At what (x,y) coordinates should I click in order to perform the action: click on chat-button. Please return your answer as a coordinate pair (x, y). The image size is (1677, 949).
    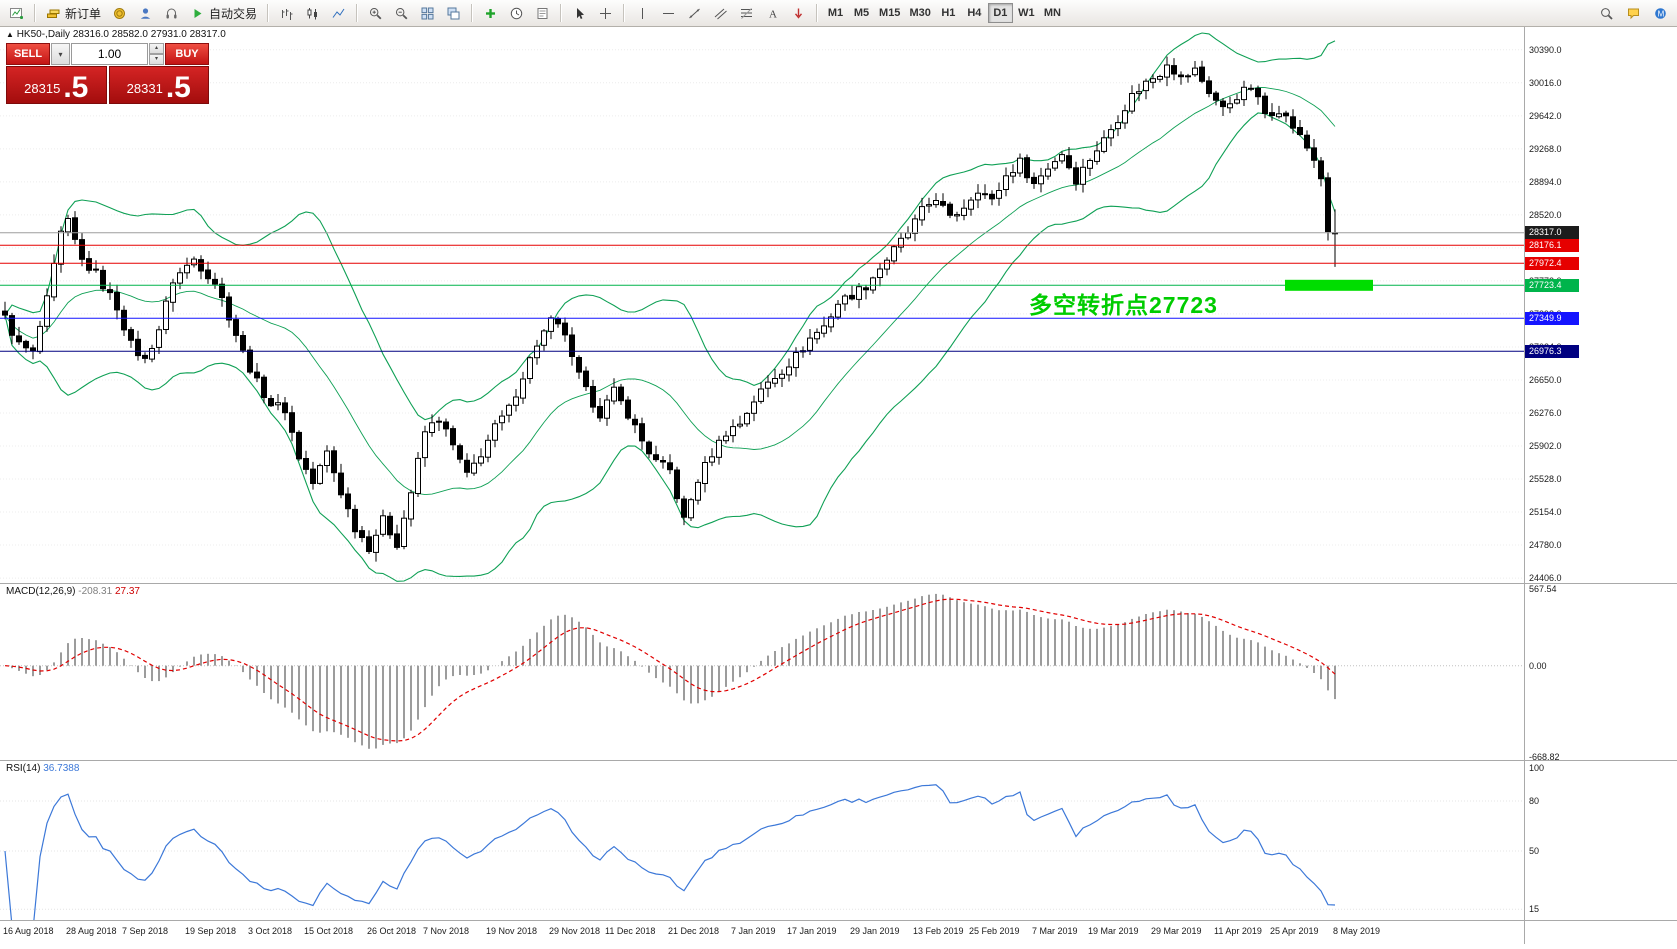
    Looking at the image, I should click on (1633, 13).